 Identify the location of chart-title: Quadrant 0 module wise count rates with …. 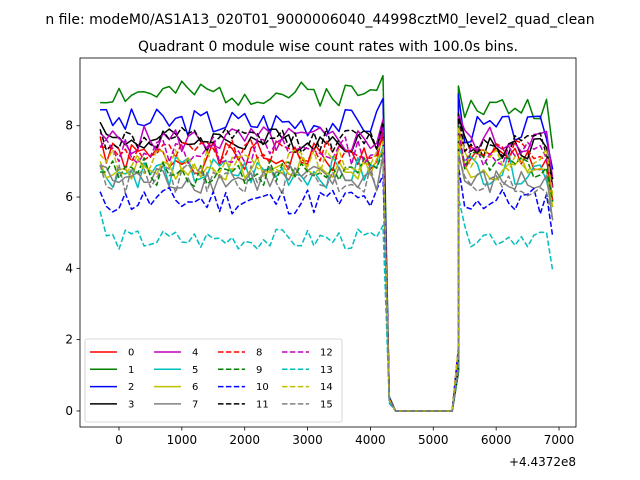
(328, 47).